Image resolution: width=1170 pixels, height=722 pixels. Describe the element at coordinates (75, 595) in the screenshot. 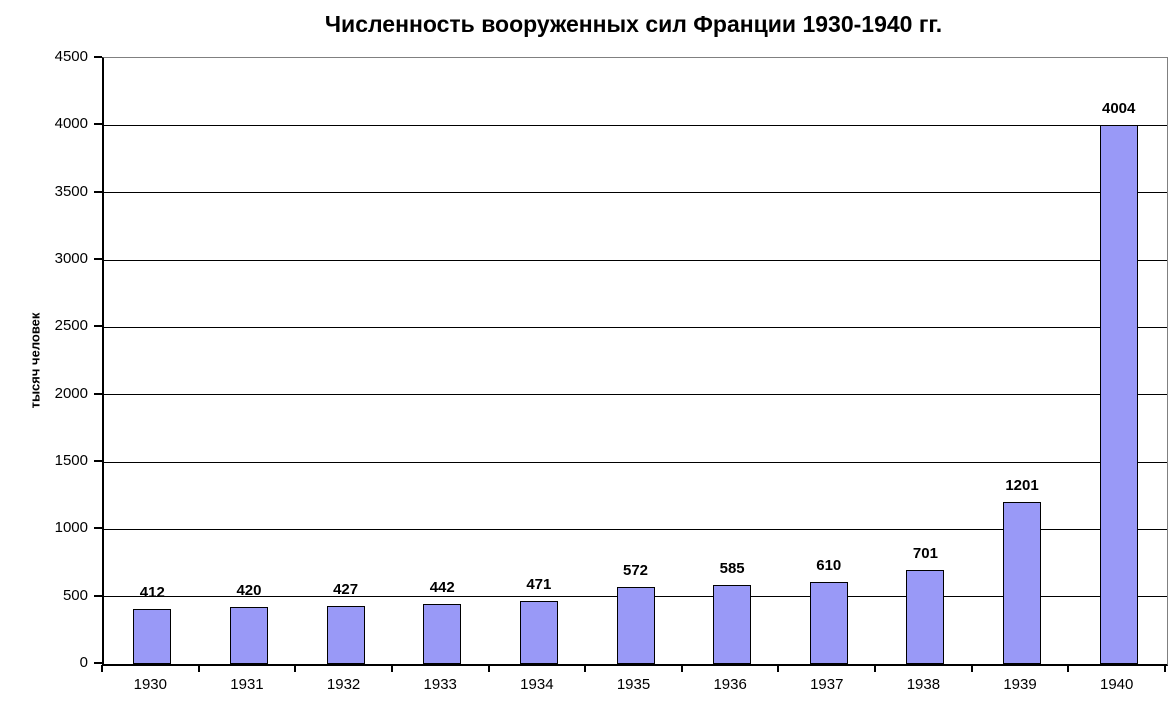

I see `y-tick-label: 500` at that location.